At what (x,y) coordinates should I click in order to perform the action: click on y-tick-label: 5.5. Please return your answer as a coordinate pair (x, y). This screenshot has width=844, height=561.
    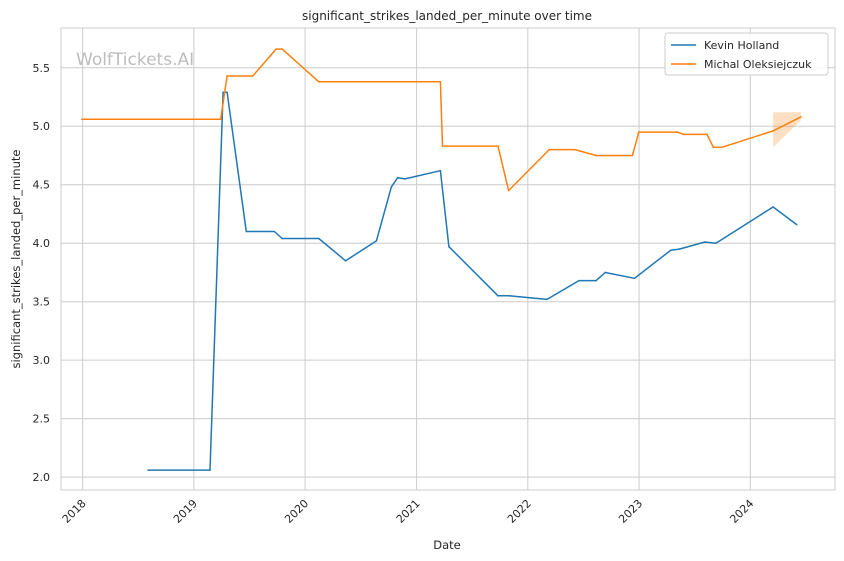
    Looking at the image, I should click on (42, 68).